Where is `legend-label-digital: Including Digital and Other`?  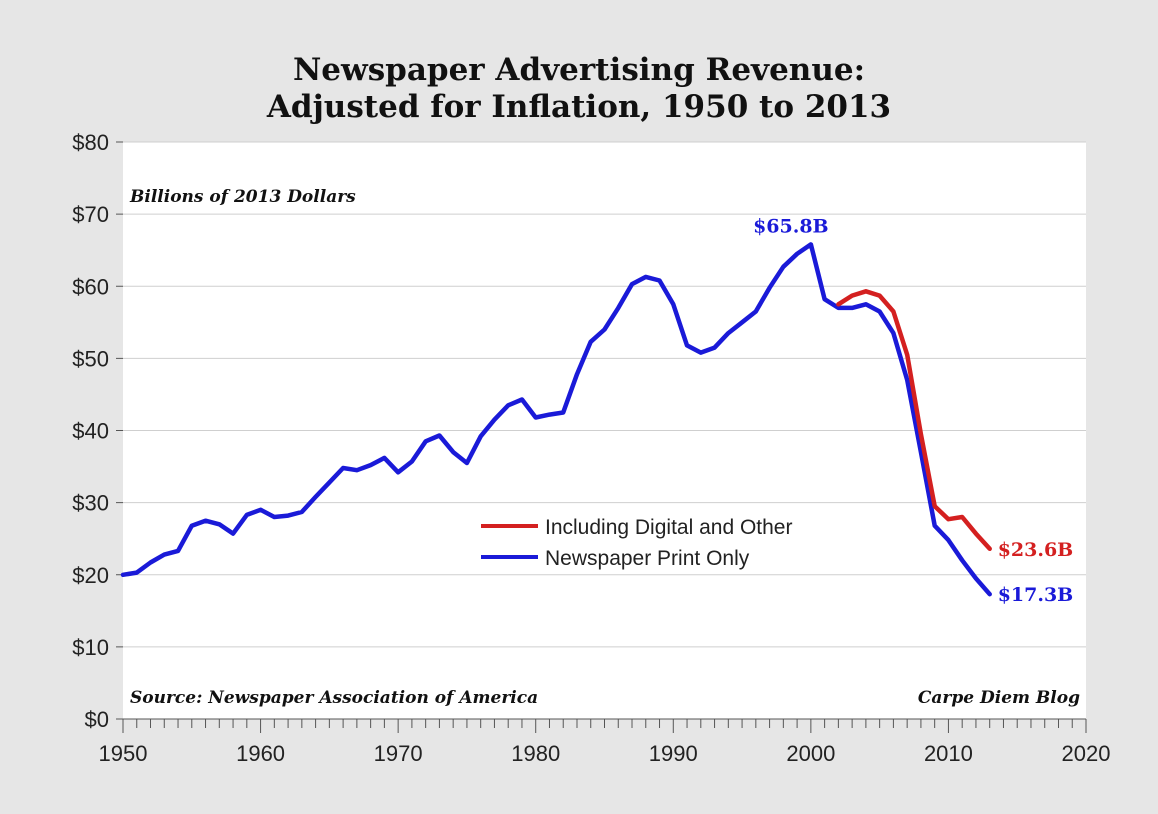
legend-label-digital: Including Digital and Other is located at coordinates (668, 527).